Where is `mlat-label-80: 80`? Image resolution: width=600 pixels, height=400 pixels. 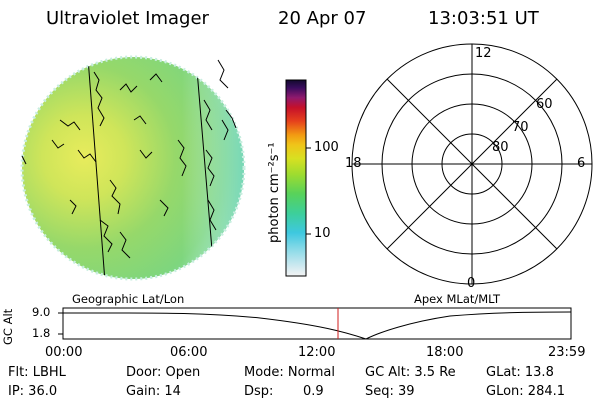 mlat-label-80: 80 is located at coordinates (500, 147).